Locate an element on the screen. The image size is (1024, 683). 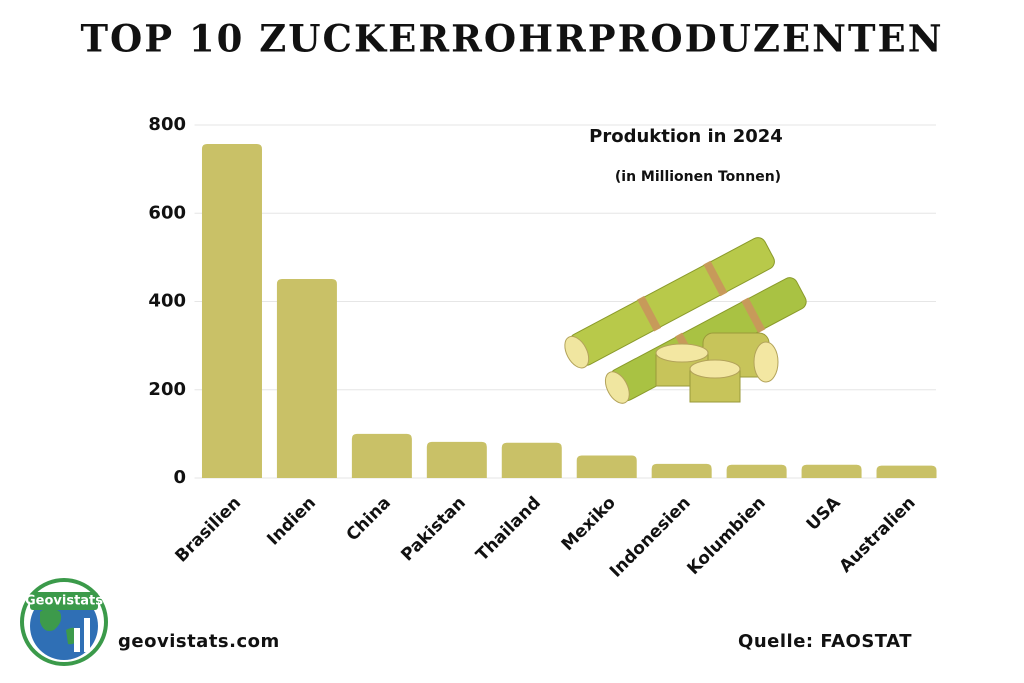
x-tick-label: Brasilien is located at coordinates (208, 530).